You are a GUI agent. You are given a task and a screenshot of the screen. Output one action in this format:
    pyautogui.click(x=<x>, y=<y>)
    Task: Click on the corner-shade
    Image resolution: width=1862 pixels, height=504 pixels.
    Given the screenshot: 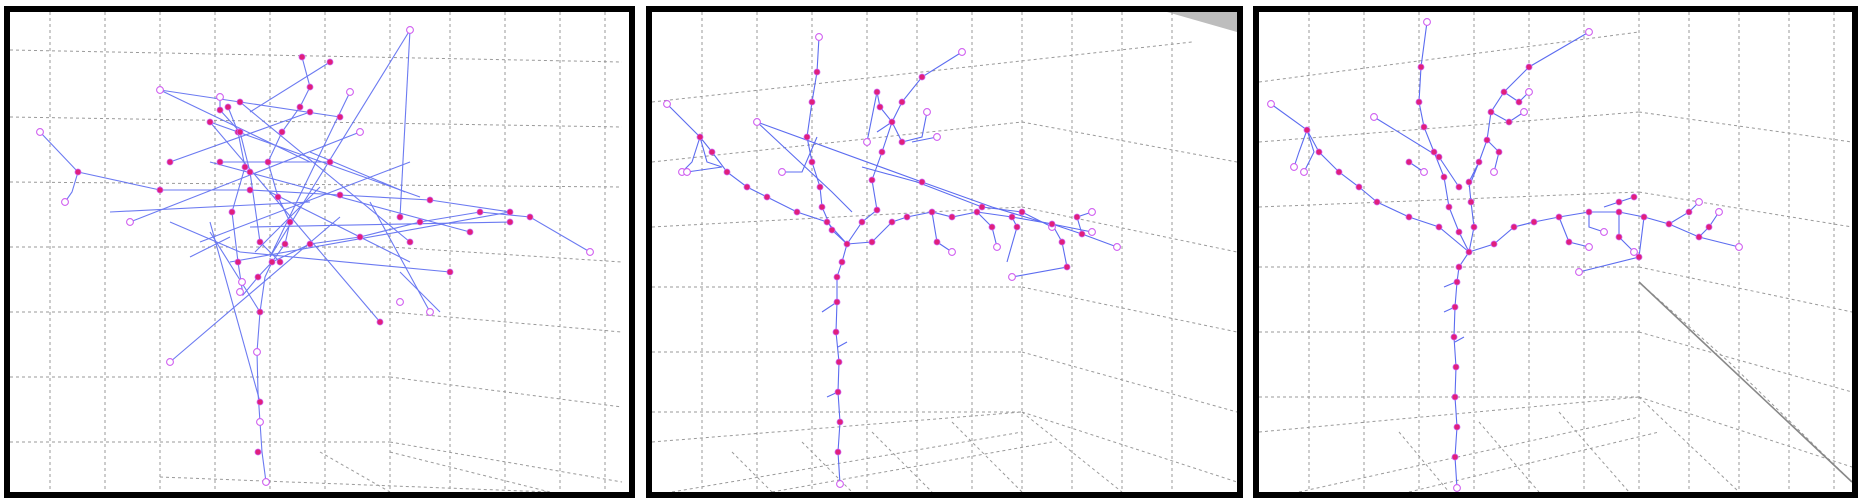 What is the action you would take?
    pyautogui.click(x=1202, y=22)
    